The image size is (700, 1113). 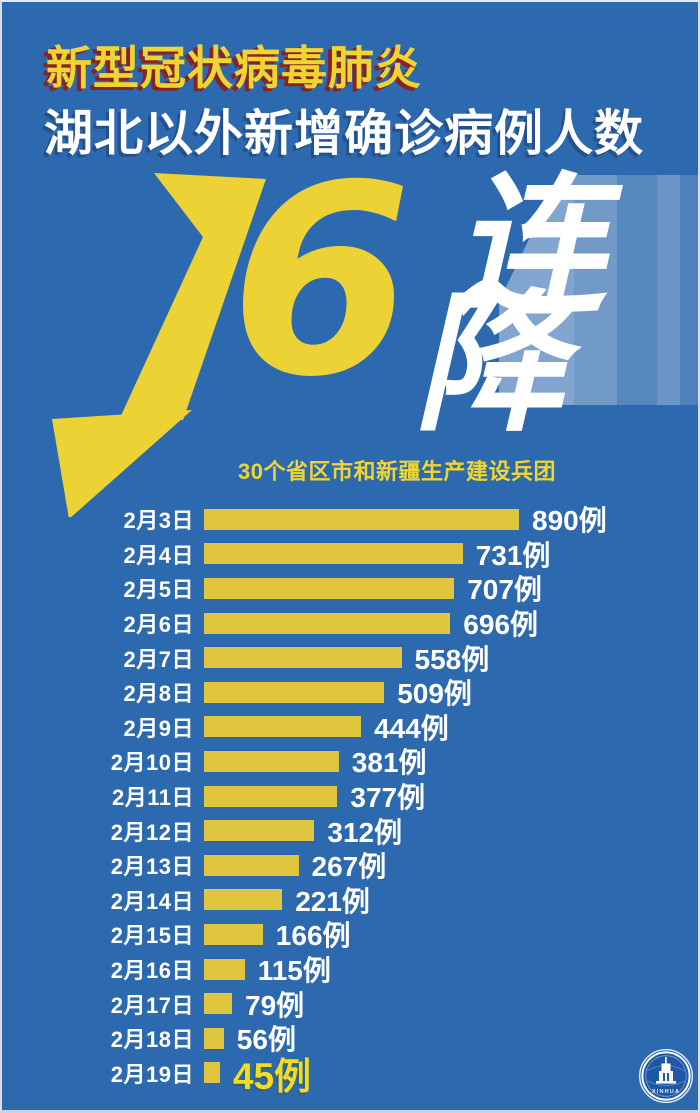 I want to click on value-label: 56例, so click(x=266, y=1040).